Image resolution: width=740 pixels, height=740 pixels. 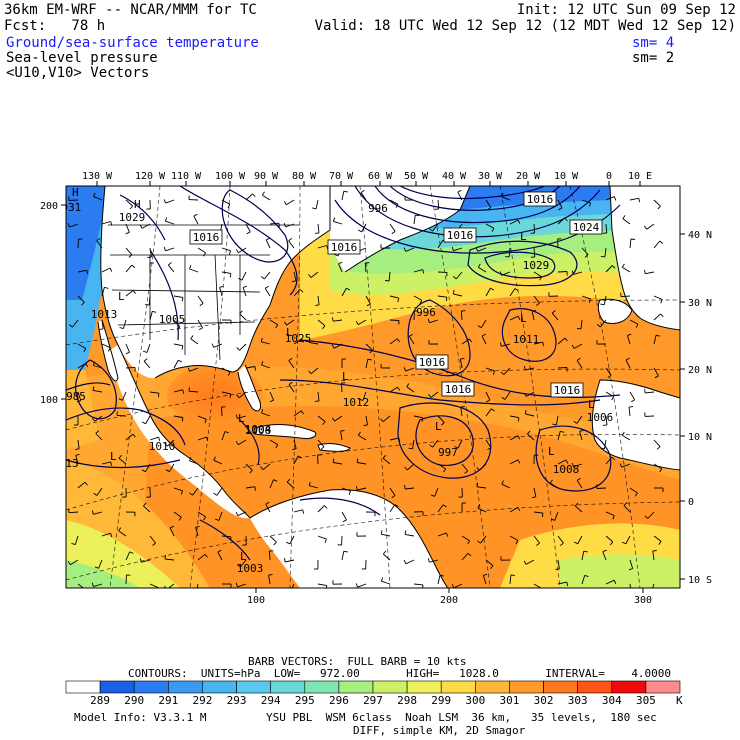 I want to click on isobar-value: 1016, so click(x=432, y=362).